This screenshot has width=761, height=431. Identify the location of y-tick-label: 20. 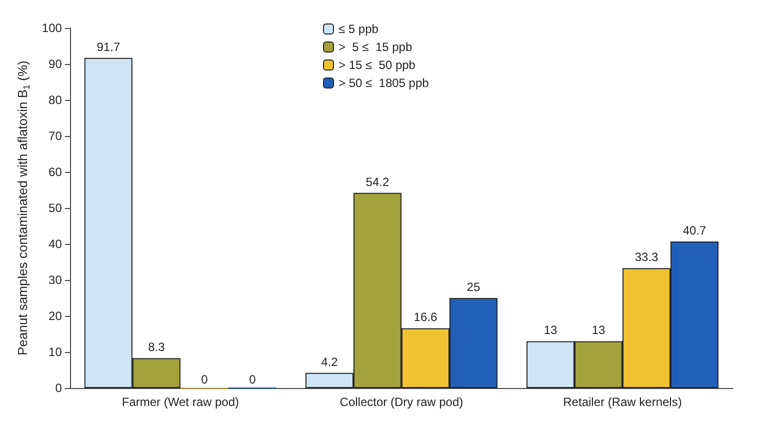
(55, 316).